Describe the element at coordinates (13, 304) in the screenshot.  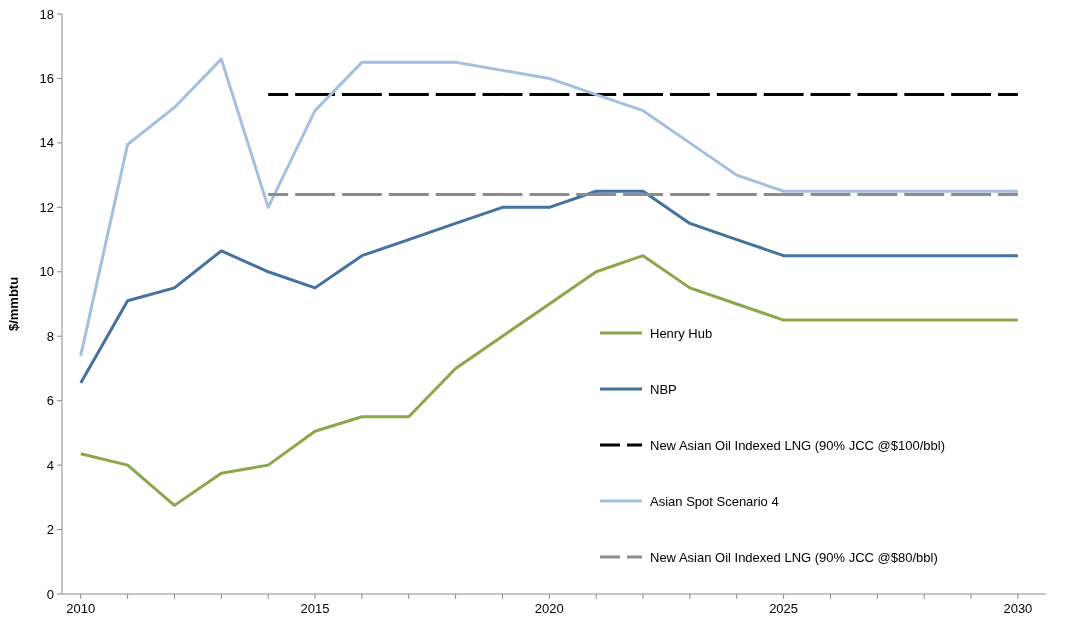
I see `y-axis-title: $/mmbtu` at that location.